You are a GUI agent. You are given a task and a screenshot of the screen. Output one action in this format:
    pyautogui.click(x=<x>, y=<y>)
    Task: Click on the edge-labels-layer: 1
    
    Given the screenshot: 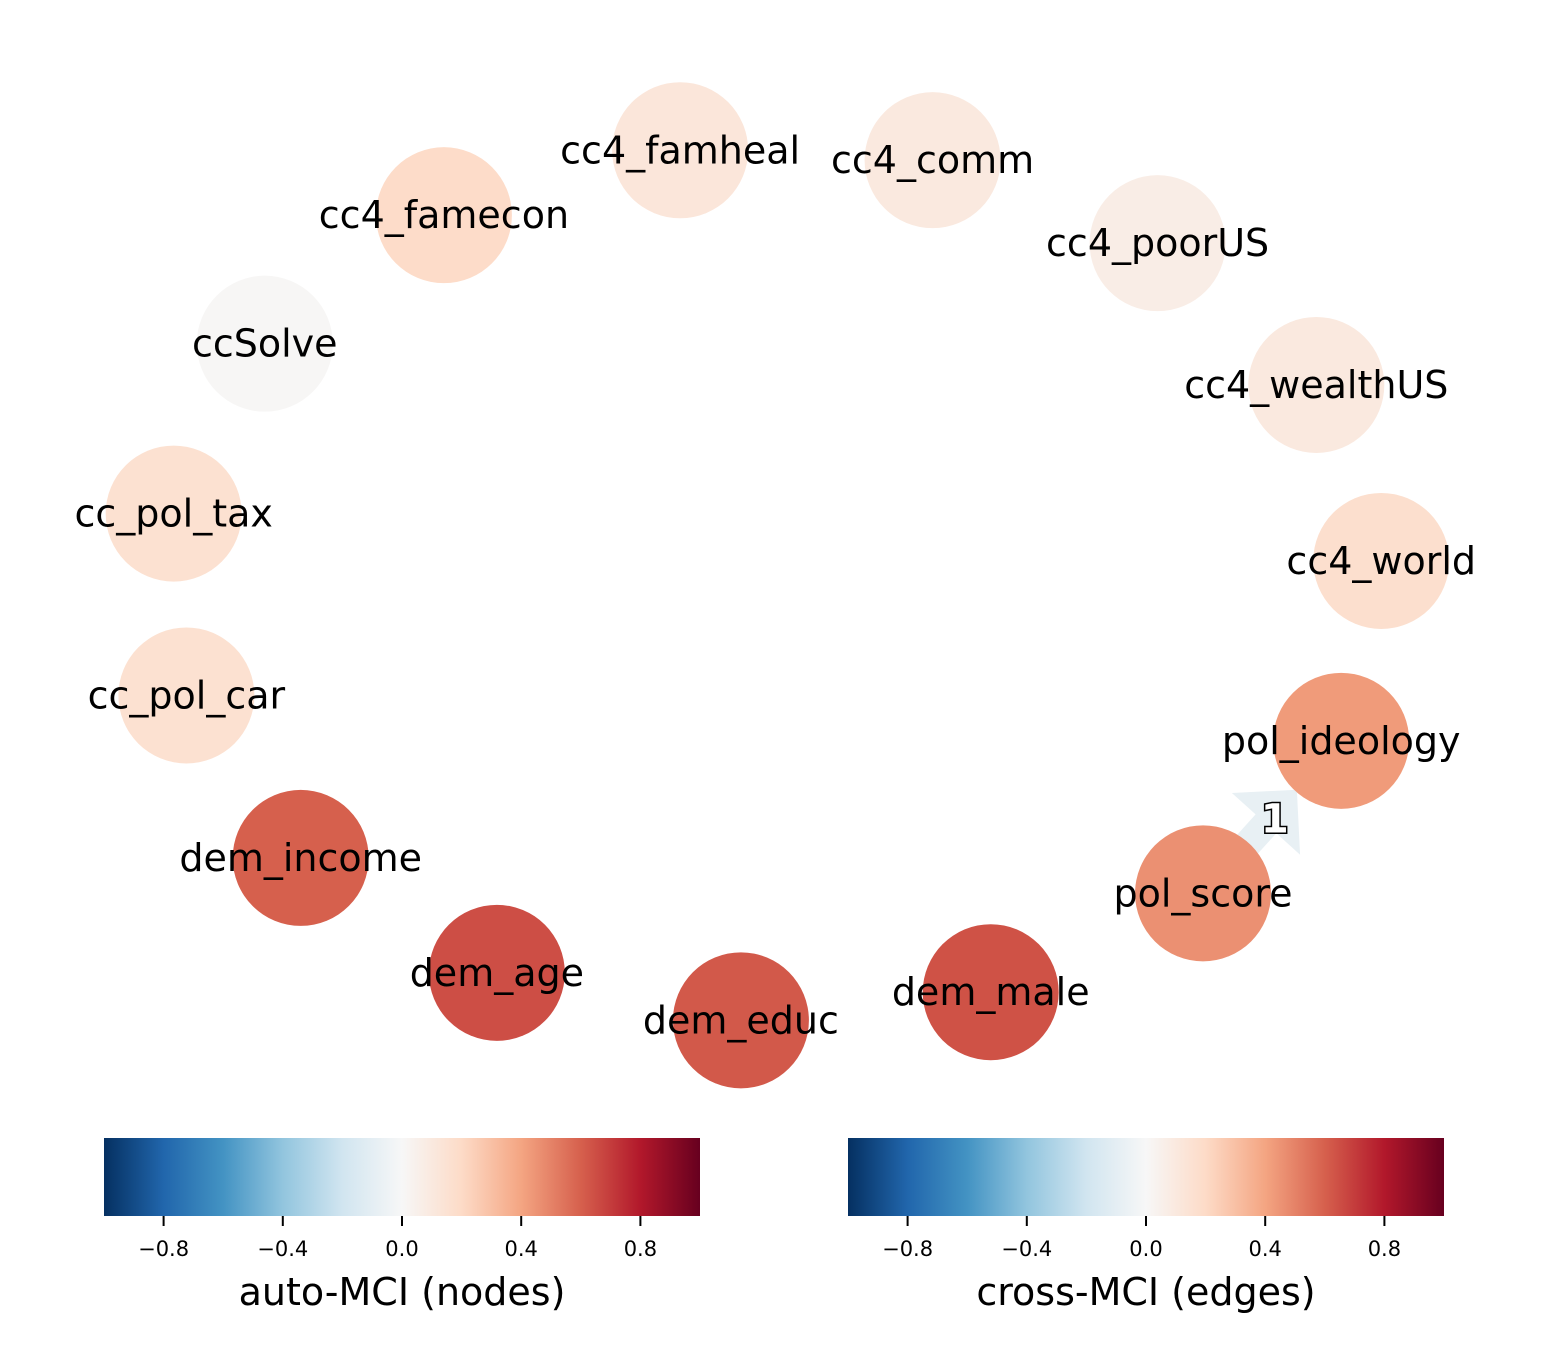 What is the action you would take?
    pyautogui.click(x=1274, y=819)
    